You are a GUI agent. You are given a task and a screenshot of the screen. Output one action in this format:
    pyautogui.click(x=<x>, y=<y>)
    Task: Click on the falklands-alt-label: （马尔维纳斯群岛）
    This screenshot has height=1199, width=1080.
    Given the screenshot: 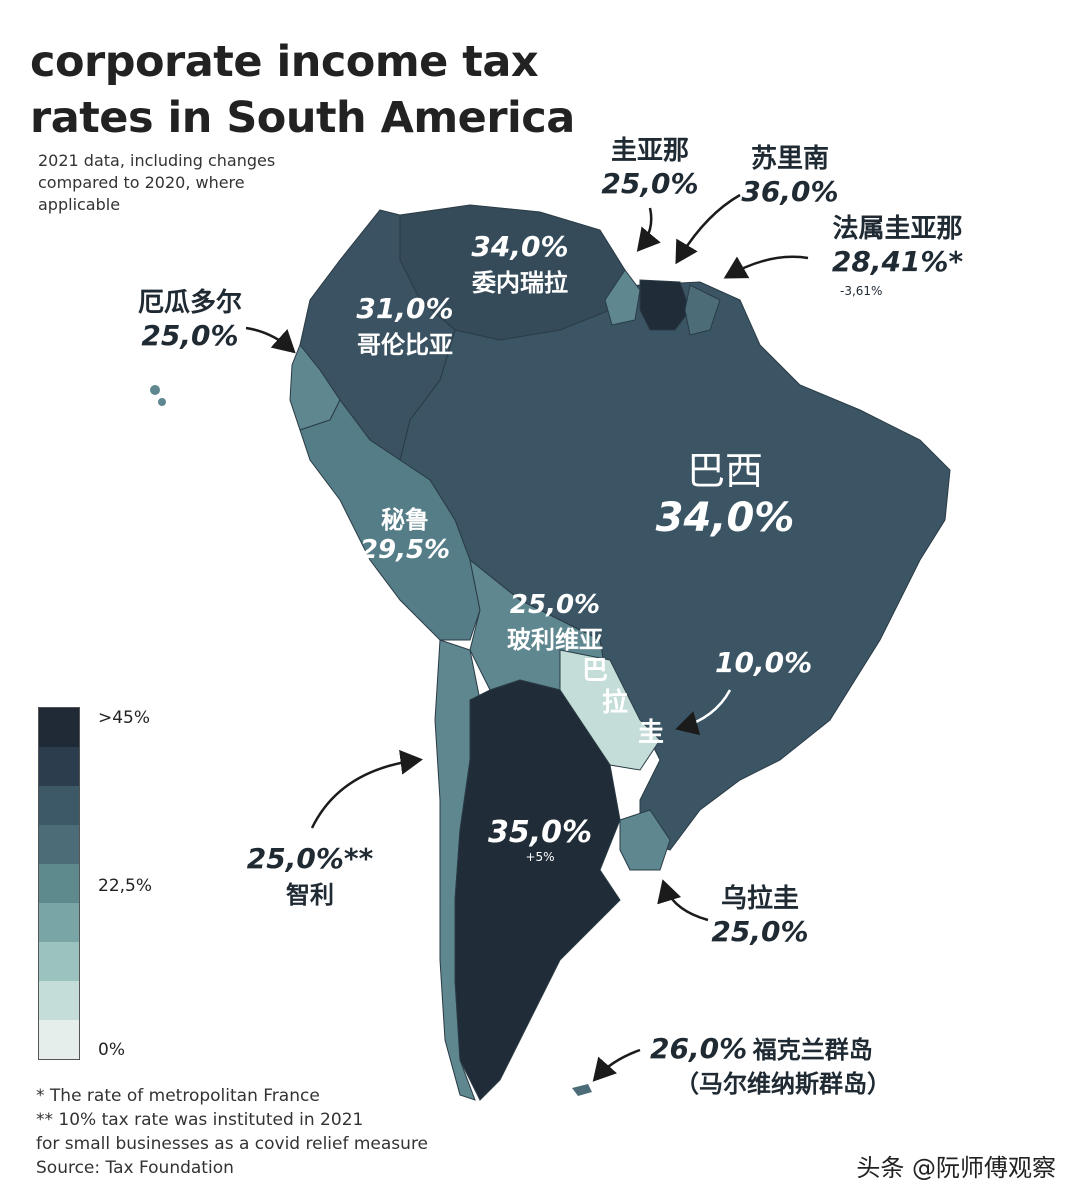 What is the action you would take?
    pyautogui.click(x=783, y=1084)
    